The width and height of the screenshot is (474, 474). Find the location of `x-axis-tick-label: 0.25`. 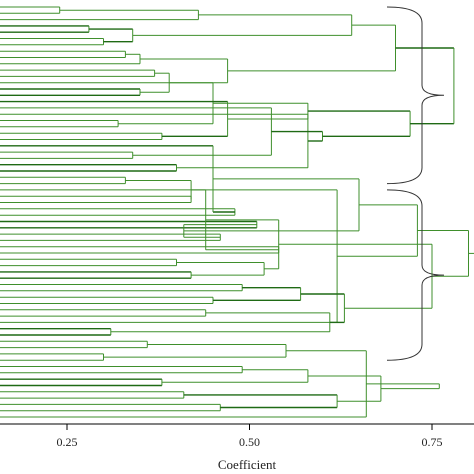

x-axis-tick-label: 0.25 is located at coordinates (67, 442).